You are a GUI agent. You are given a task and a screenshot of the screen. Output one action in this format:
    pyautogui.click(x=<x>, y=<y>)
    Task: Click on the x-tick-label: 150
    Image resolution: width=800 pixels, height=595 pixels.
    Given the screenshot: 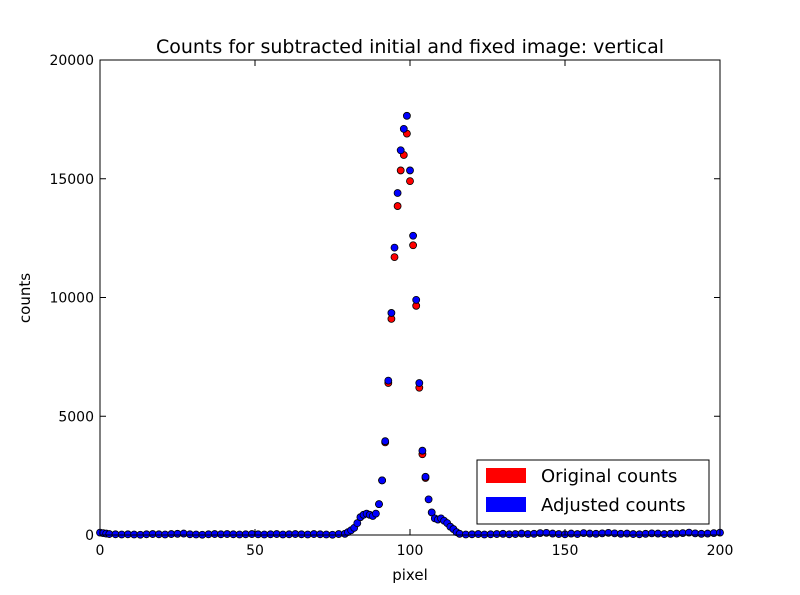 What is the action you would take?
    pyautogui.click(x=565, y=551)
    